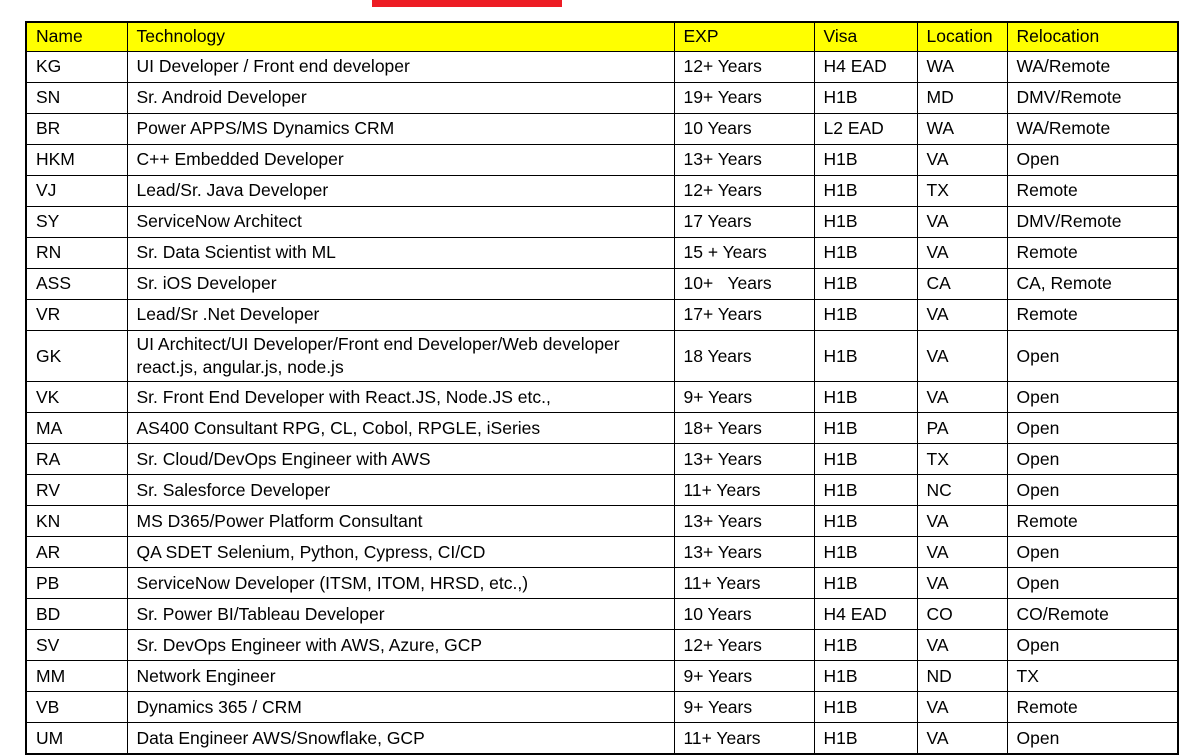 The width and height of the screenshot is (1200, 755). I want to click on cell-name: UM, so click(76, 738).